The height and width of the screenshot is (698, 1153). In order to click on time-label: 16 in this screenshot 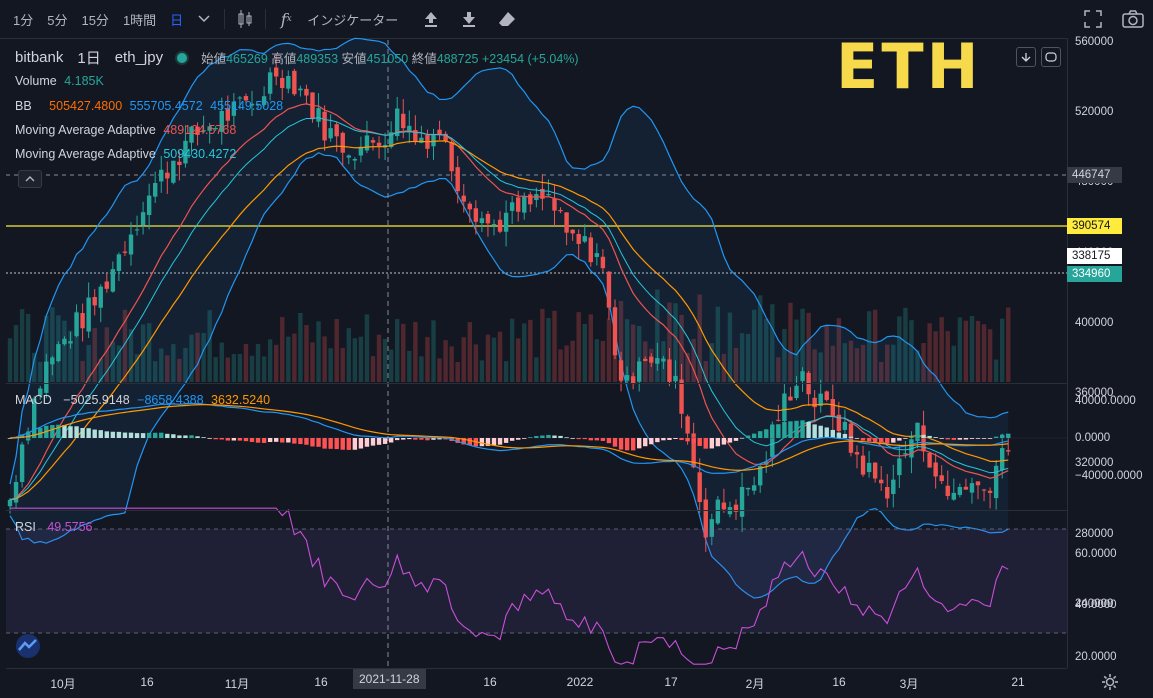, I will do `click(147, 682)`.